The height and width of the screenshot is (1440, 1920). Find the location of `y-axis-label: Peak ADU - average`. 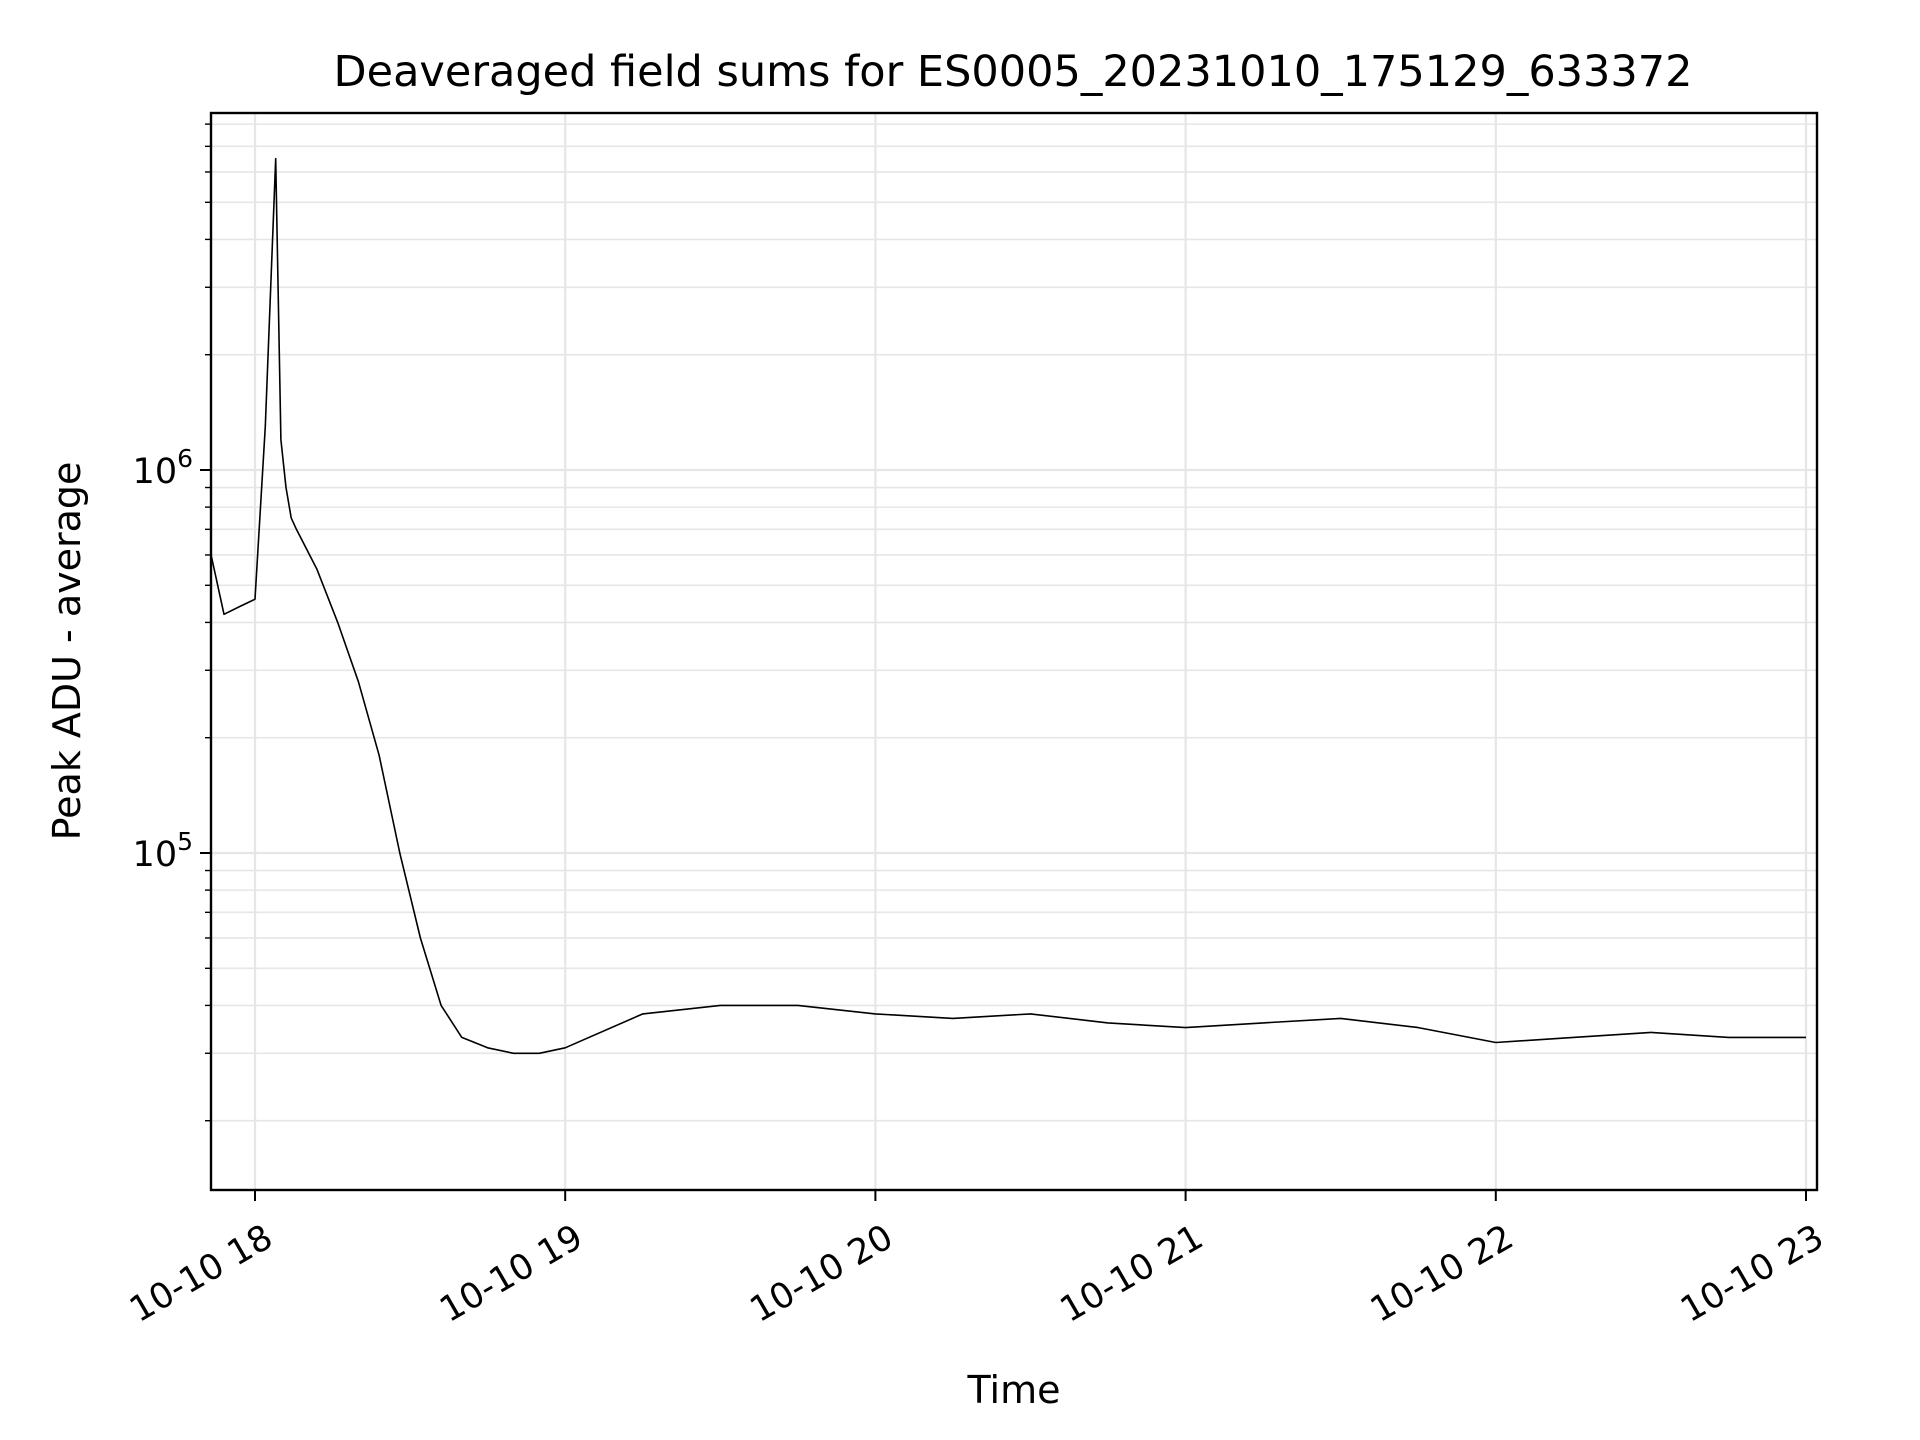

y-axis-label: Peak ADU - average is located at coordinates (67, 651).